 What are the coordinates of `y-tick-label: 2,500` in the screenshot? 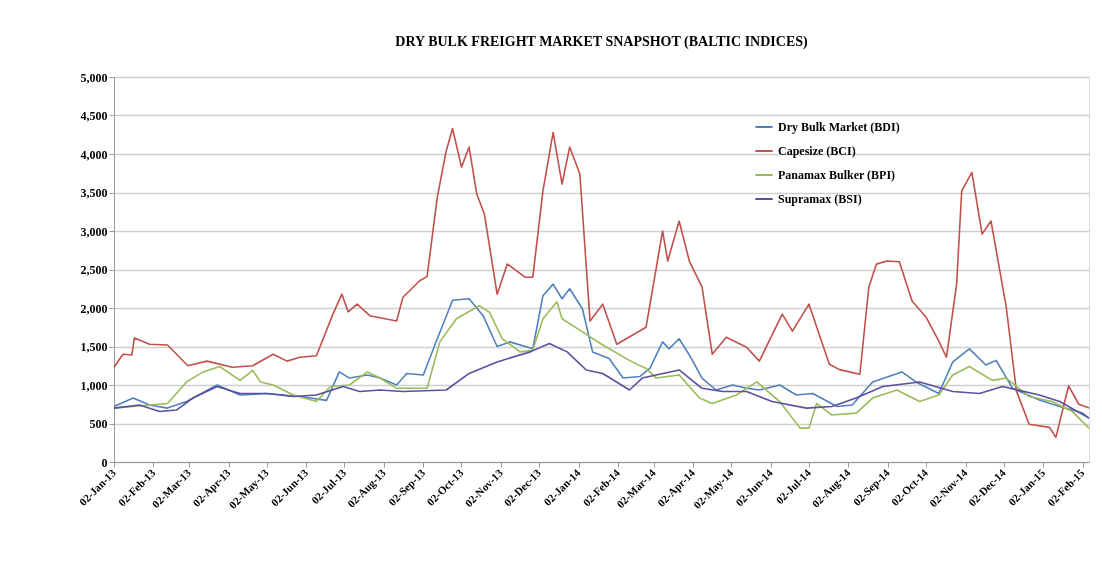 It's located at (94, 270).